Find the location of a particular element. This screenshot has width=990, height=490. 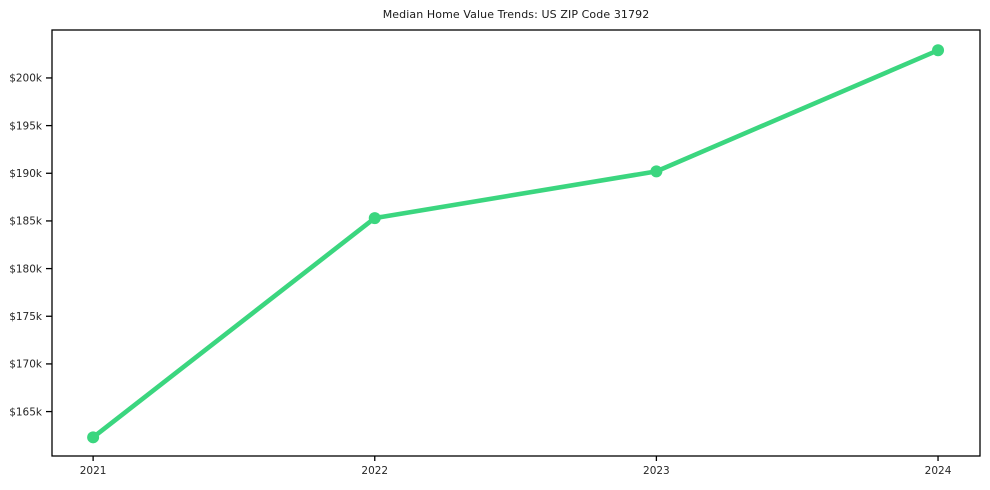

y-tick-label: $185k is located at coordinates (26, 222).